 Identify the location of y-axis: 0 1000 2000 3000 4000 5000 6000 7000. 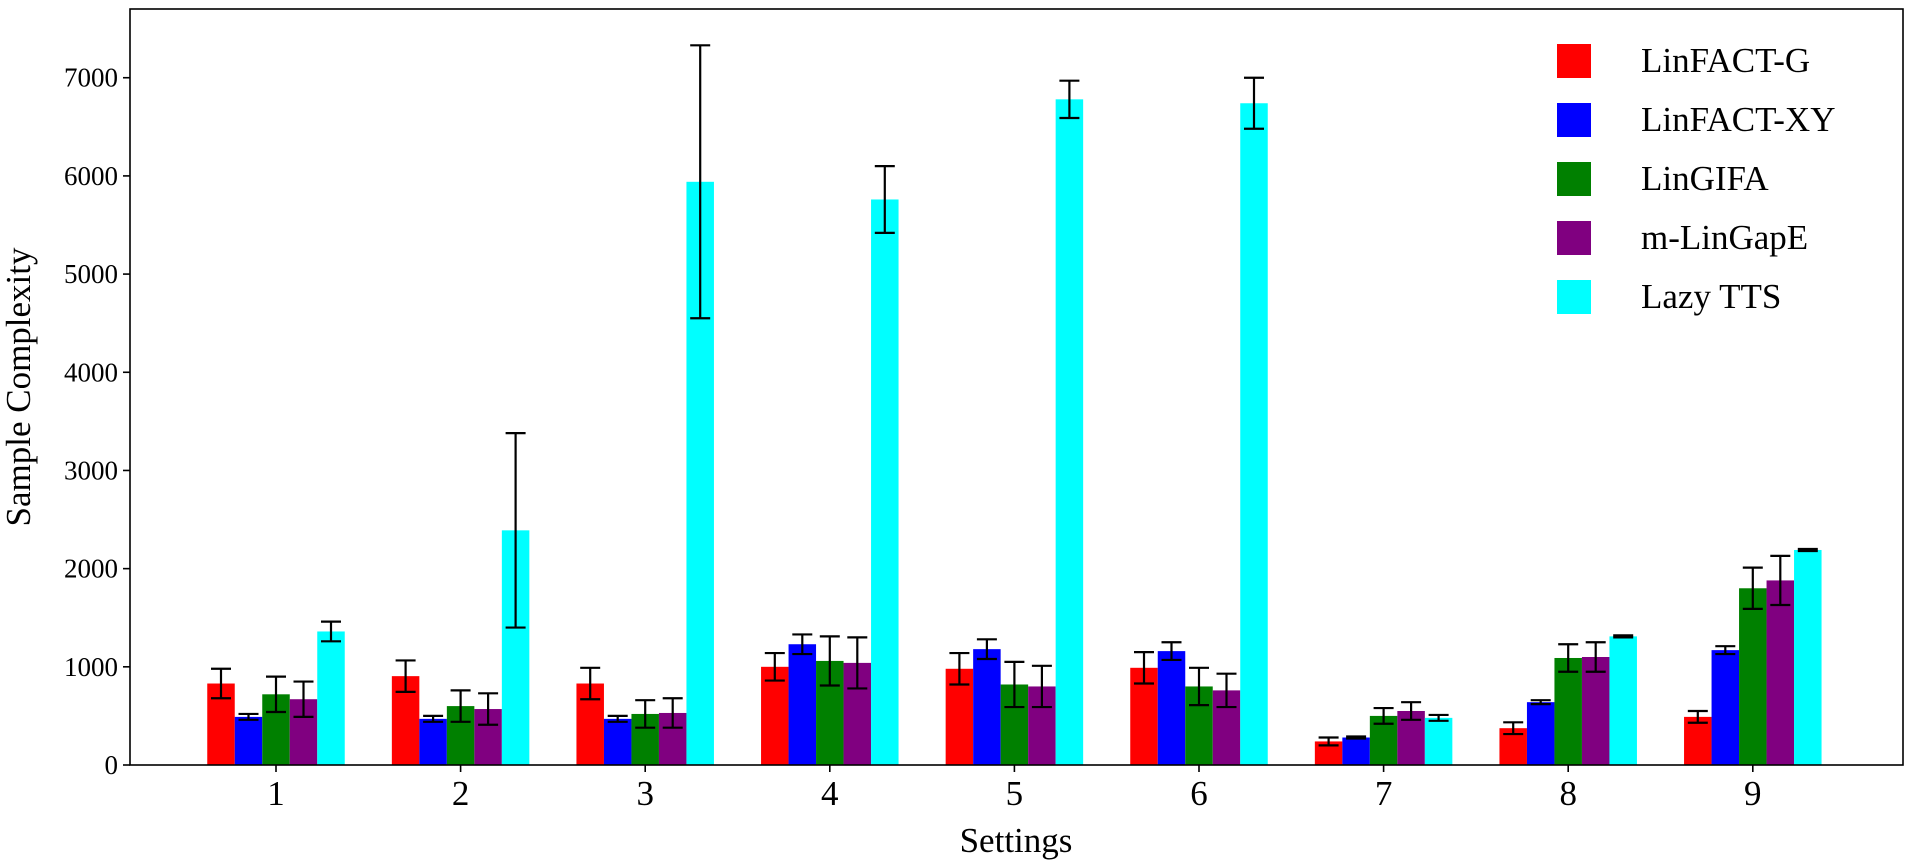
(97, 421).